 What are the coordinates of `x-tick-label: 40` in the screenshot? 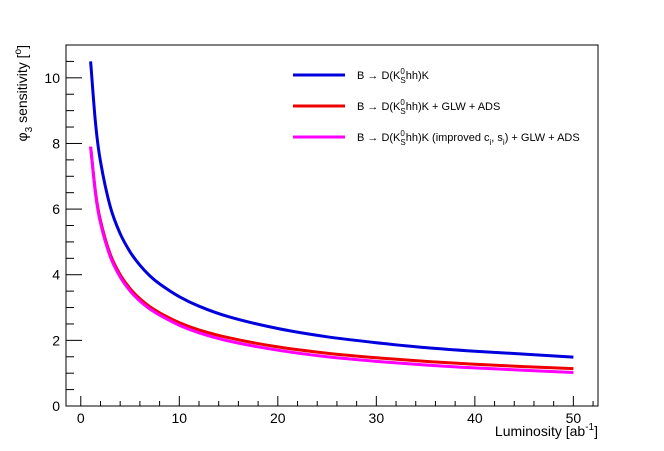 It's located at (475, 418).